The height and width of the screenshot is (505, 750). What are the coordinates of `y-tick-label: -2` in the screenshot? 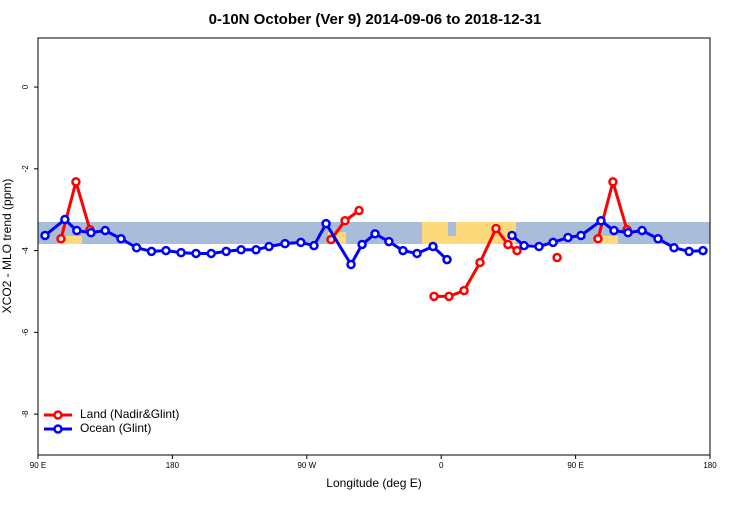 It's located at (25, 169).